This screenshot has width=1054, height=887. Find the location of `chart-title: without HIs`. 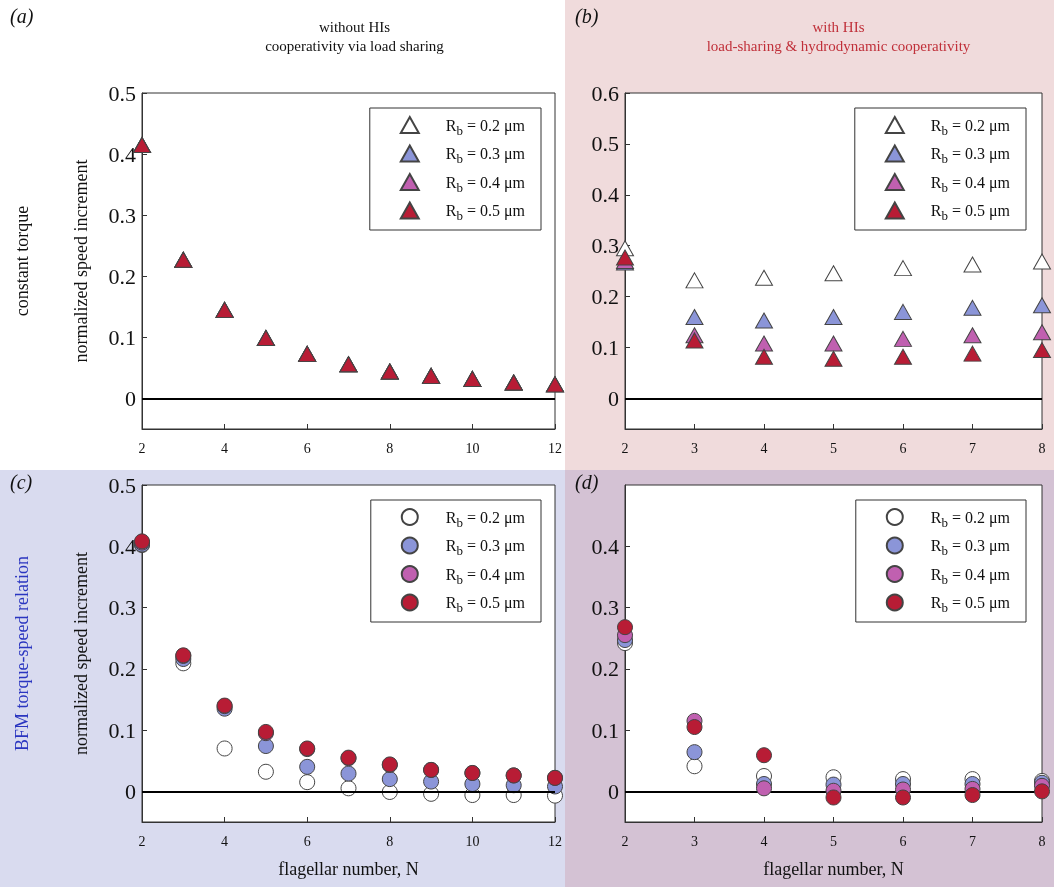

chart-title: without HIs is located at coordinates (354, 26).